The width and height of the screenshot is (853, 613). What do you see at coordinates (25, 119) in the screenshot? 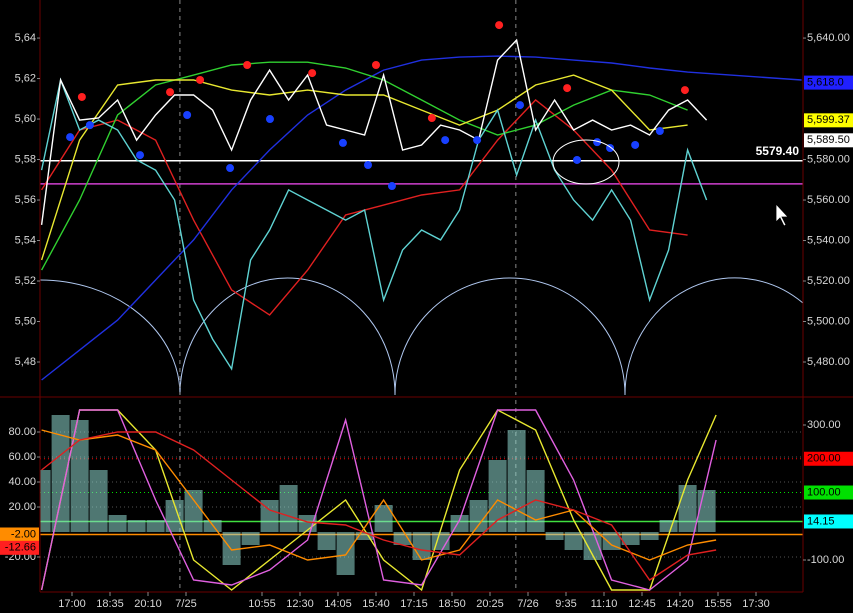
I see `y-tick-label: 5,60` at bounding box center [25, 119].